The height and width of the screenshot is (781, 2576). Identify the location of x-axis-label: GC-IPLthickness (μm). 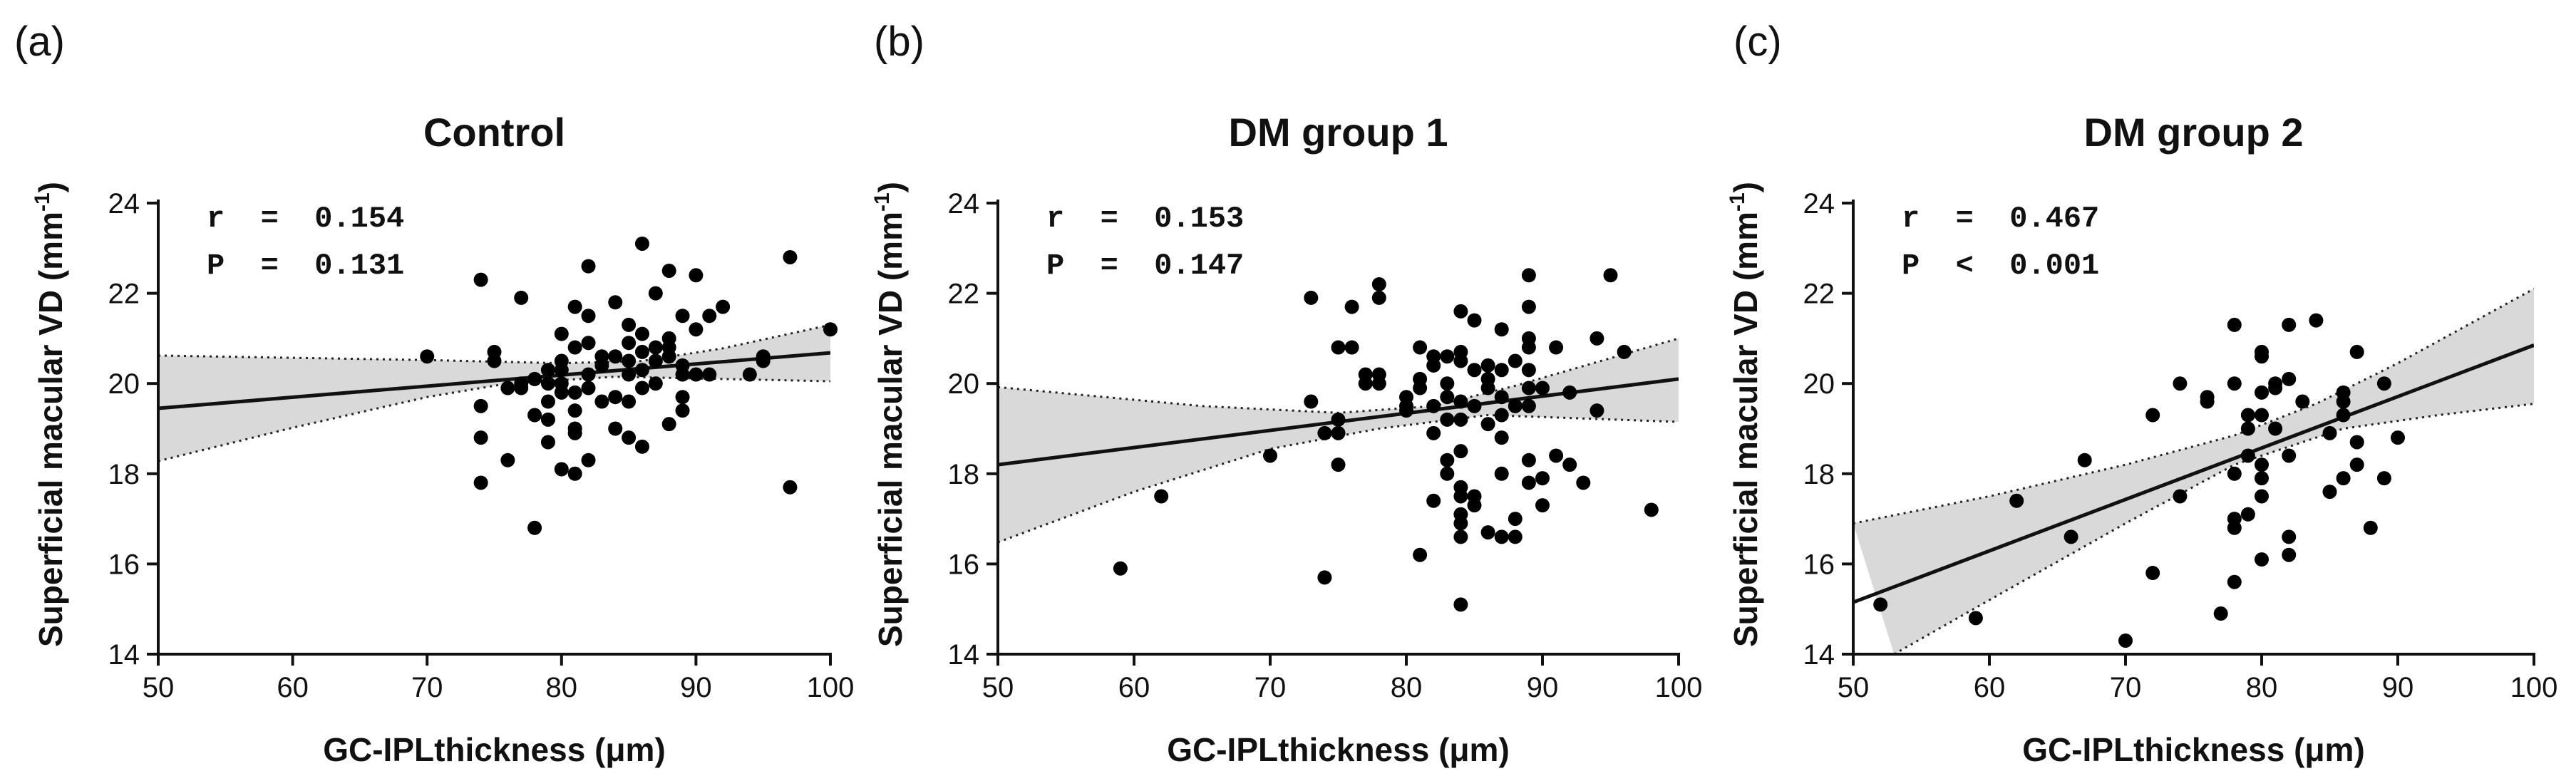
(2193, 750).